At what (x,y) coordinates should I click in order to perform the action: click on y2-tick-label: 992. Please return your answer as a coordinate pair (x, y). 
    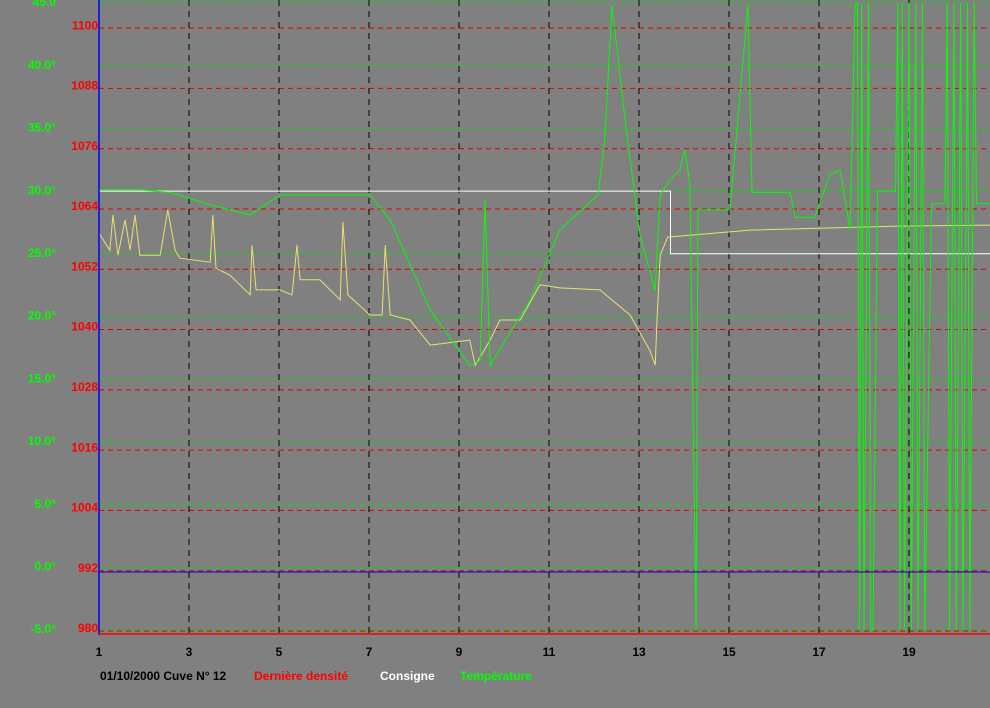
    Looking at the image, I should click on (88, 568).